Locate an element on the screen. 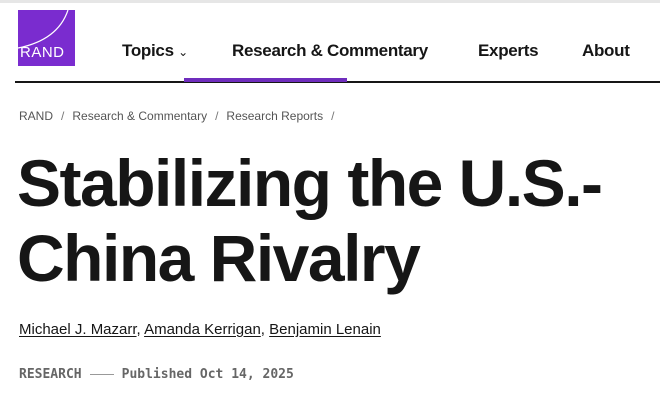 The width and height of the screenshot is (660, 416). publication-meta: RESEARCH Published Oct 14, 2025 is located at coordinates (156, 374).